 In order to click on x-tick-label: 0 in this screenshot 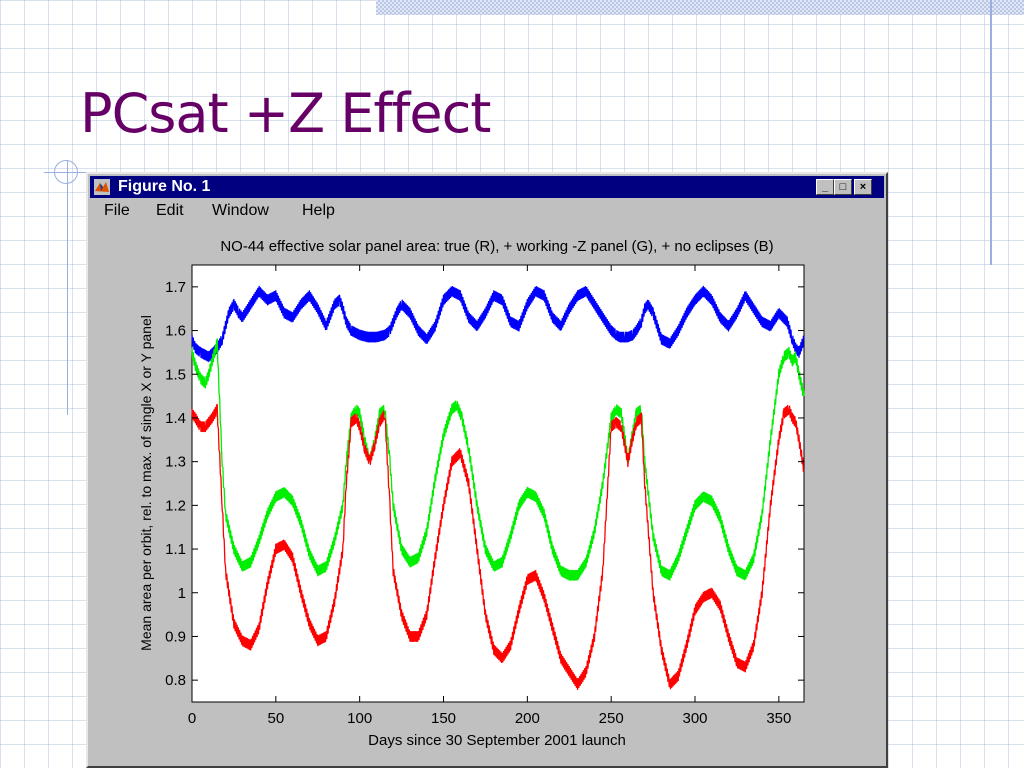, I will do `click(192, 718)`.